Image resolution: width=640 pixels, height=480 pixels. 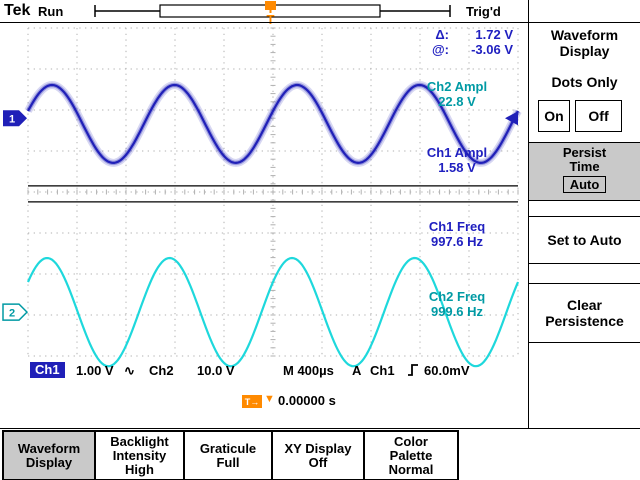 What do you see at coordinates (161, 370) in the screenshot?
I see `ch2-label: Ch2` at bounding box center [161, 370].